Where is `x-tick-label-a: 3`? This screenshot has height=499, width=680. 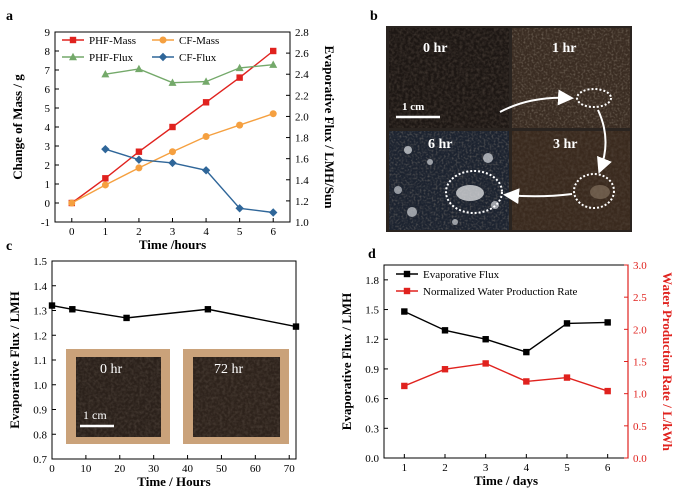
x-tick-label-a: 3 is located at coordinates (173, 232).